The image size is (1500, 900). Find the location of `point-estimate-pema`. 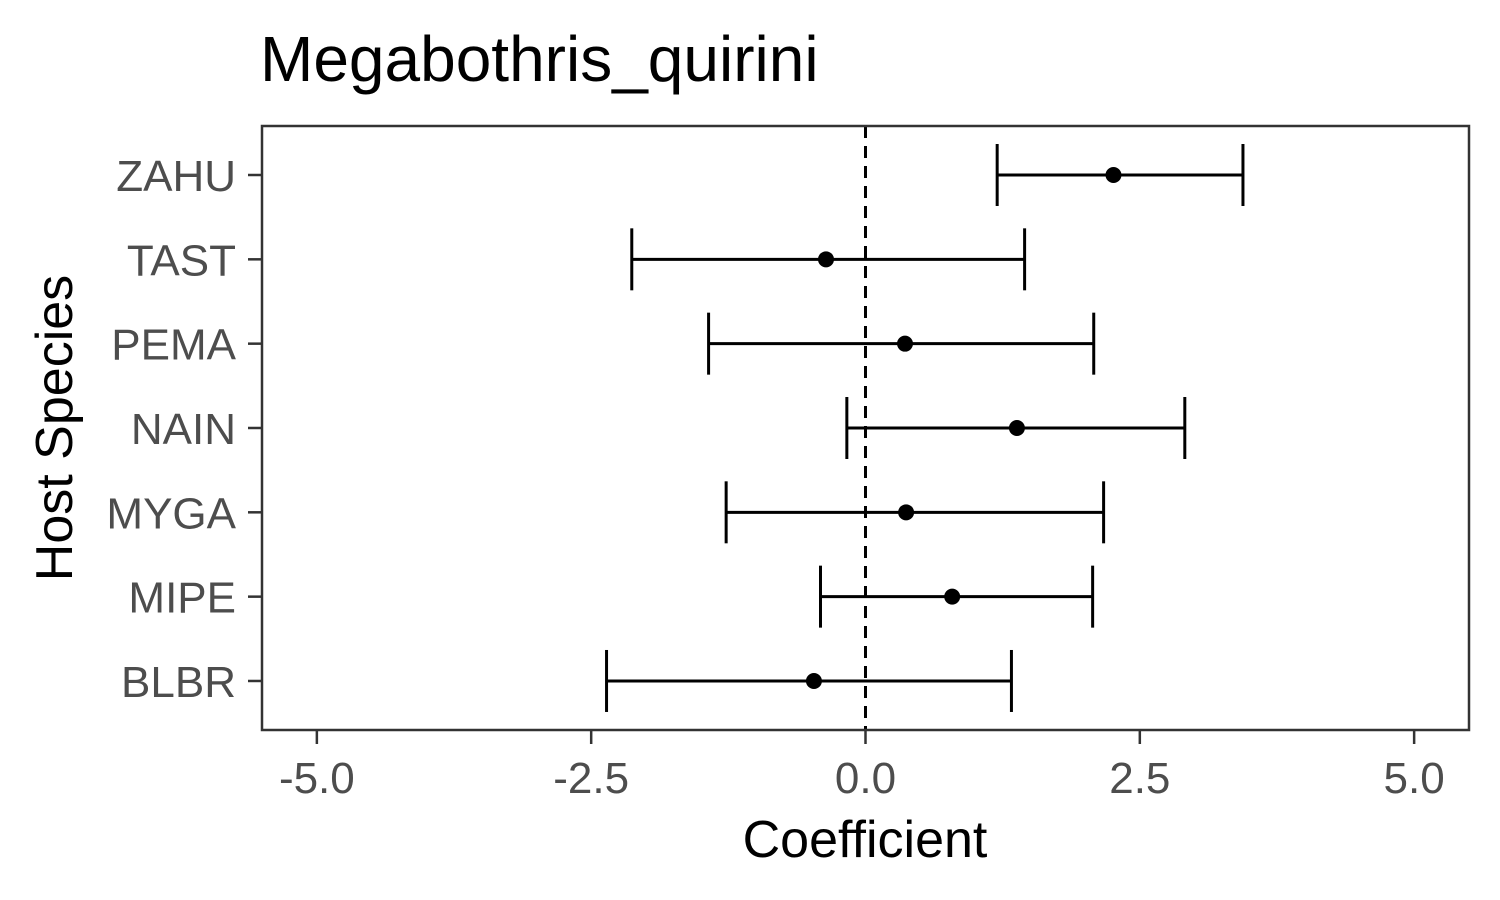

point-estimate-pema is located at coordinates (905, 343).